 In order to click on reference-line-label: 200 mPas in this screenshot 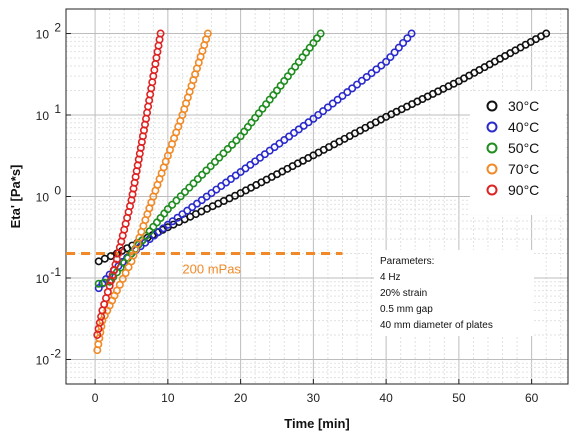, I will do `click(211, 268)`.